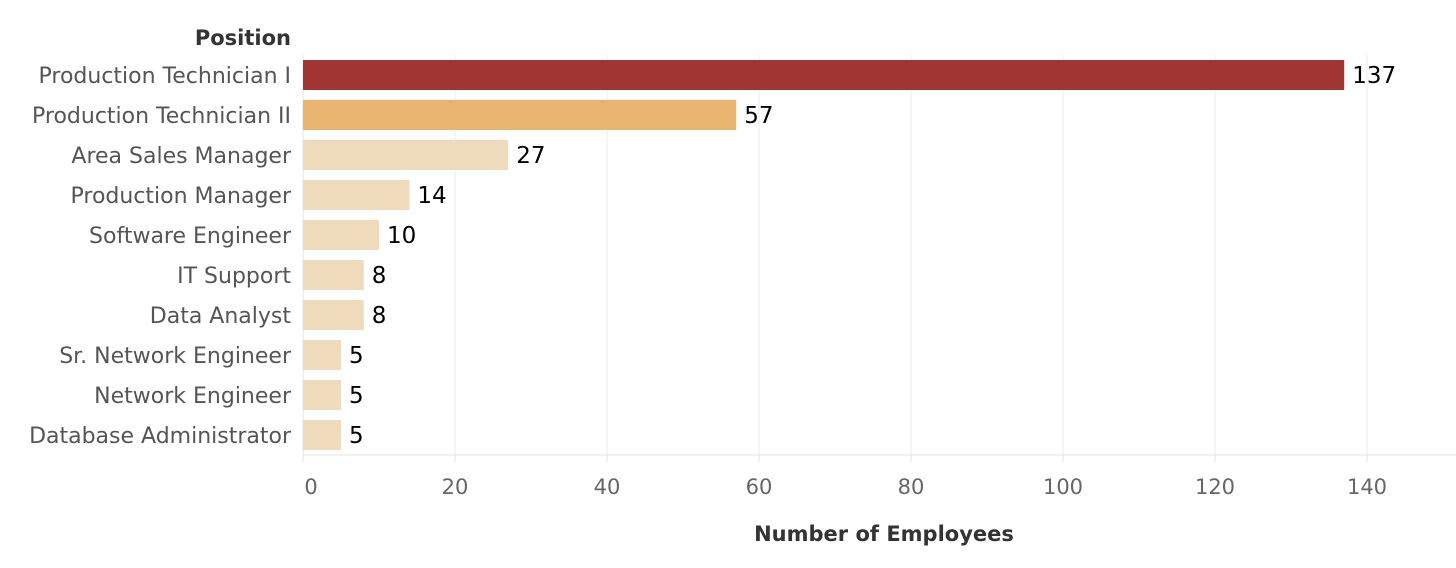  What do you see at coordinates (911, 487) in the screenshot?
I see `x-tick-label: 80` at bounding box center [911, 487].